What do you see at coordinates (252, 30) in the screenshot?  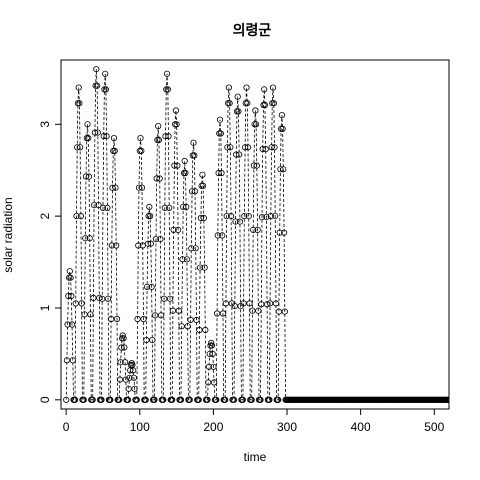 I see `chart-title: 의령군` at bounding box center [252, 30].